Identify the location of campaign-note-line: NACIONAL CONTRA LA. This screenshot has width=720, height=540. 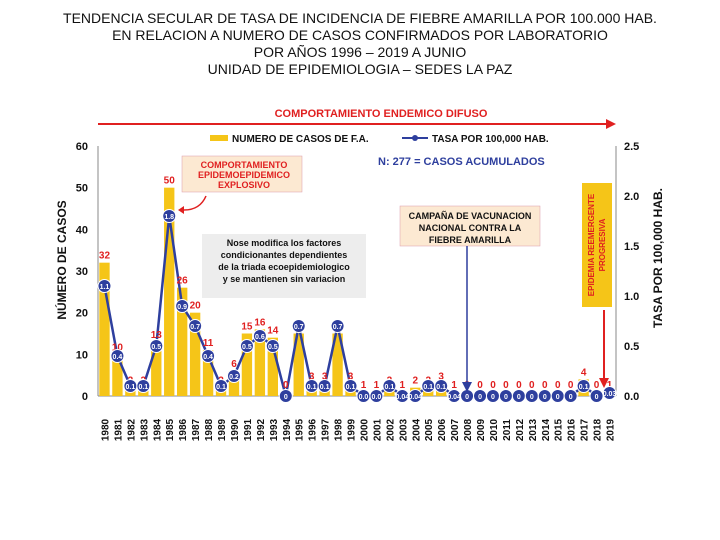
(470, 228).